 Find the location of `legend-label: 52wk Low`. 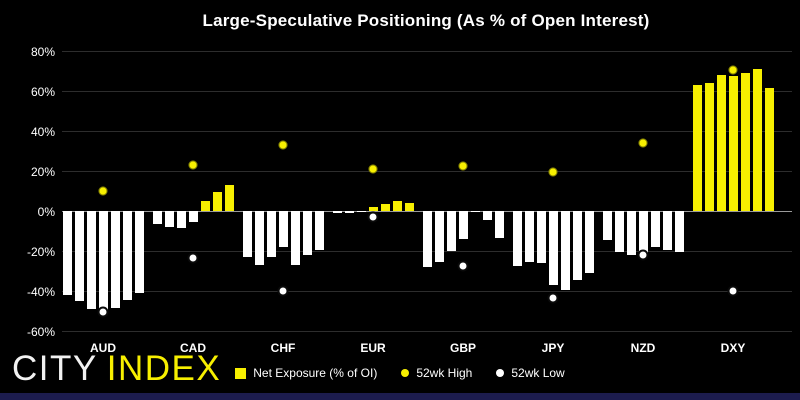

legend-label: 52wk Low is located at coordinates (538, 373).